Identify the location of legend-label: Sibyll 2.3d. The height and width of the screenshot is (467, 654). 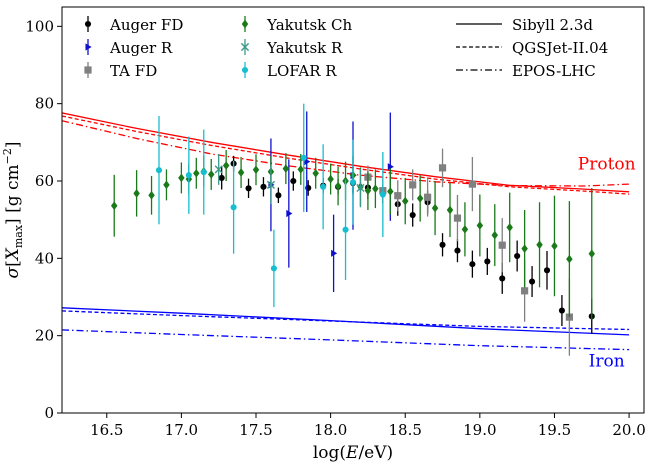
(552, 25).